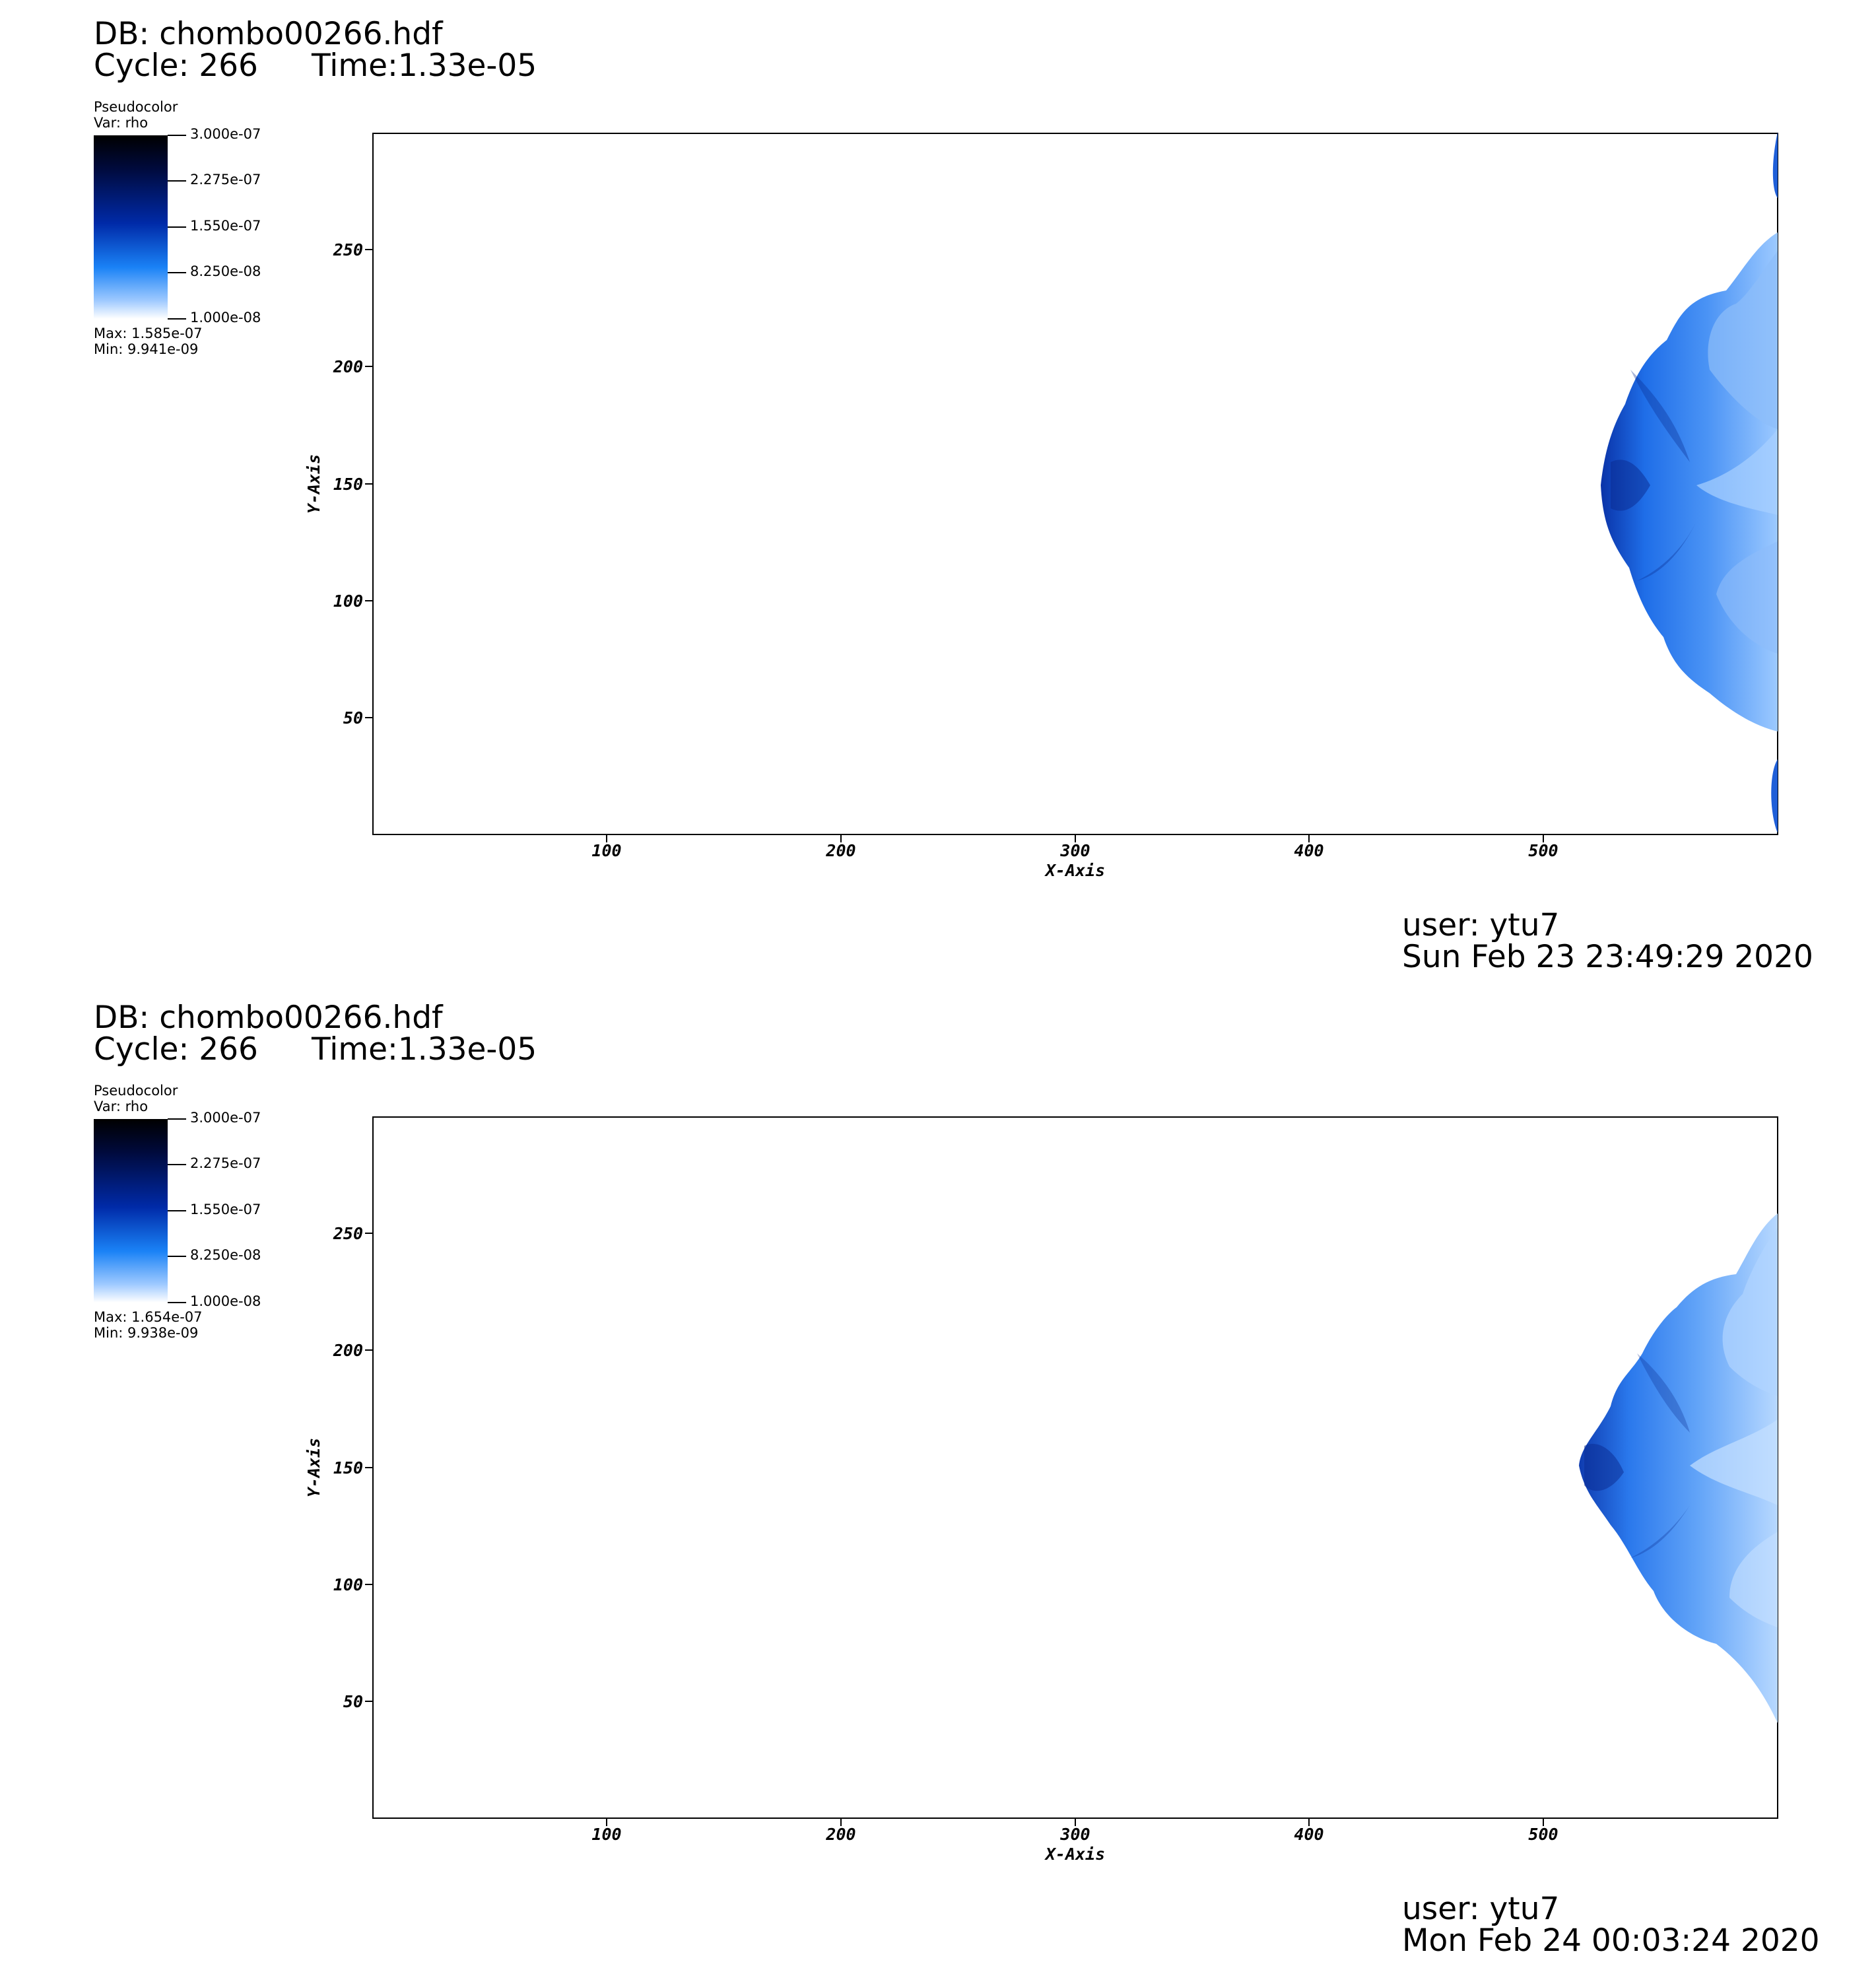  Describe the element at coordinates (146, 1333) in the screenshot. I see `legend-min: Min: 9.938e-09` at that location.